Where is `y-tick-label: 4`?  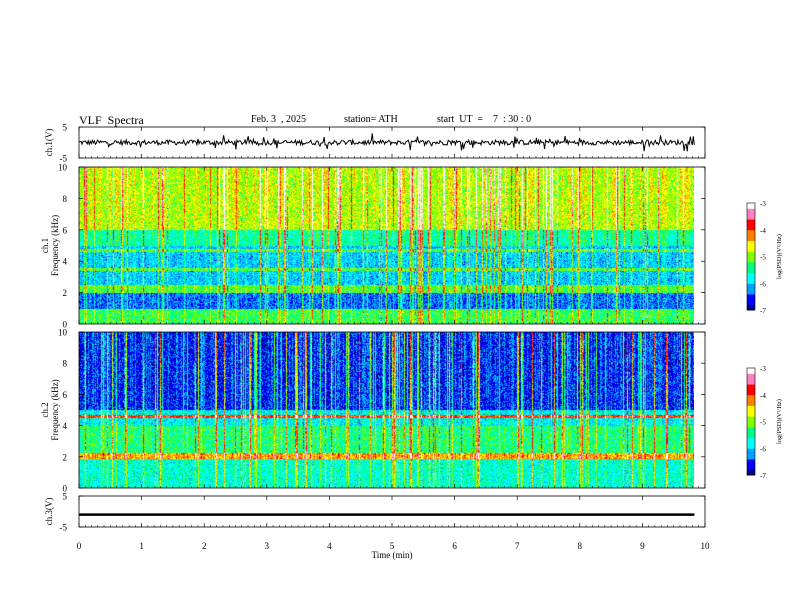
y-tick-label: 4 is located at coordinates (65, 262).